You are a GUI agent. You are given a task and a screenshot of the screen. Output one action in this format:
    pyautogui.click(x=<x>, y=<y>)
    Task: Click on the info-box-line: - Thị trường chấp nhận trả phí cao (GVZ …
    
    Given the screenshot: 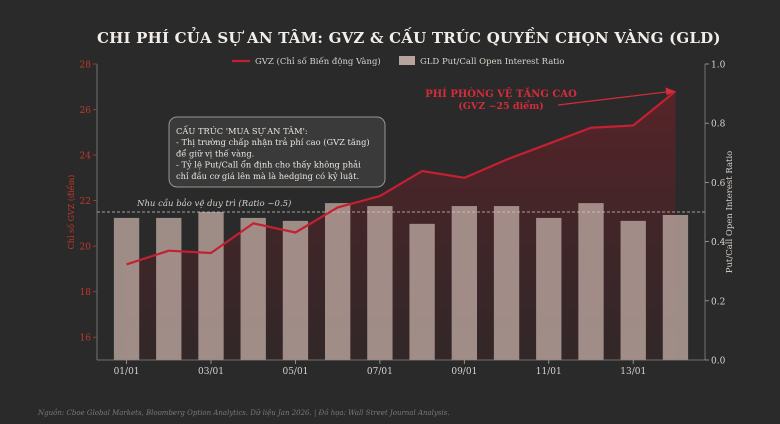 What is the action you would take?
    pyautogui.click(x=273, y=142)
    